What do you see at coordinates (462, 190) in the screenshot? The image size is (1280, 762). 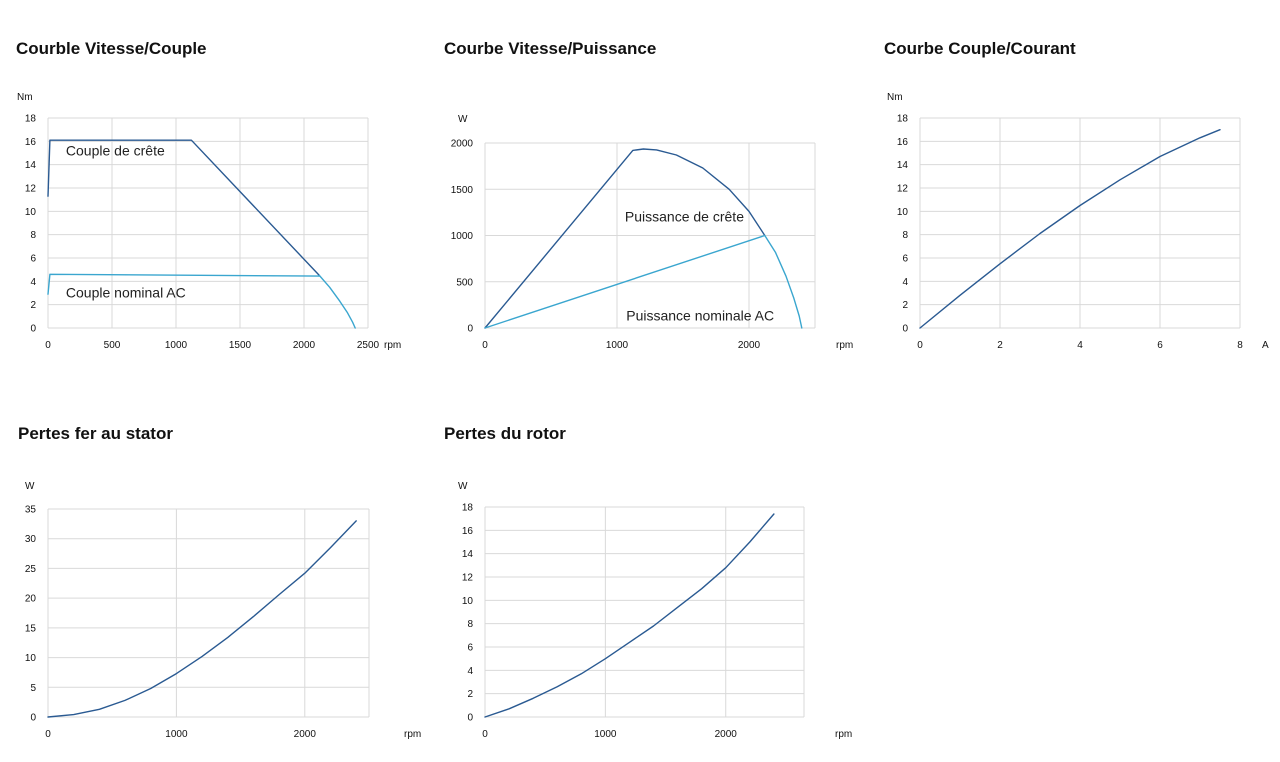 I see `y-tick-label: 1500` at bounding box center [462, 190].